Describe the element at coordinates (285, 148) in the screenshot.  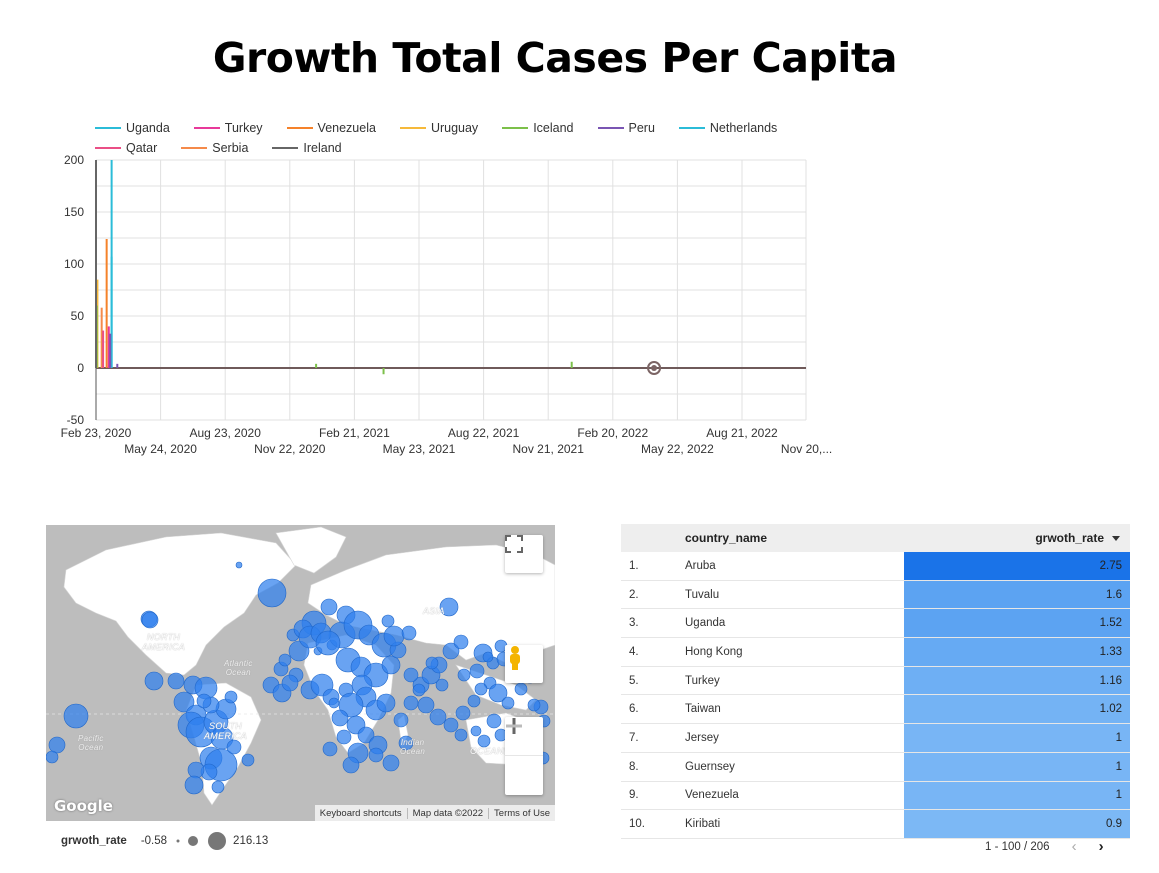
I see `legend-swatch` at that location.